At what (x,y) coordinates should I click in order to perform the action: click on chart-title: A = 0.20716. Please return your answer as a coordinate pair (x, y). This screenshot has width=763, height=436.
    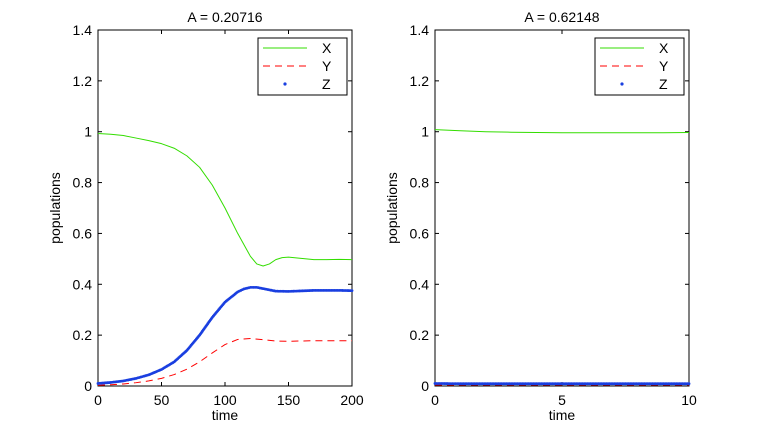
    Looking at the image, I should click on (224, 17).